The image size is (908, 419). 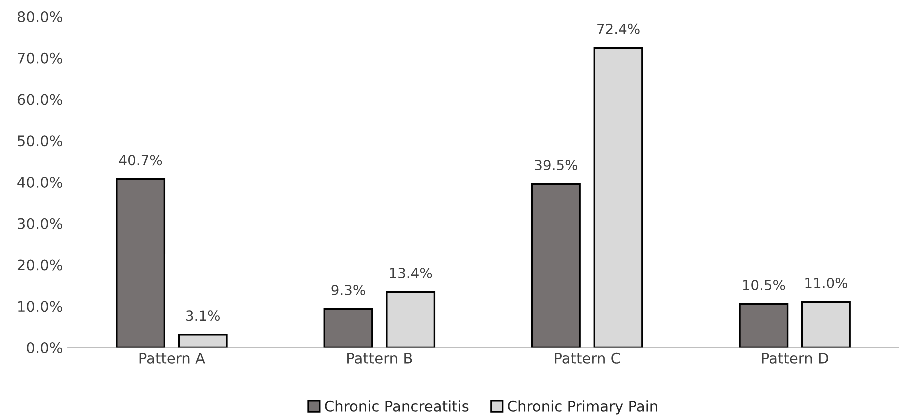 I want to click on data-label: 72.4%, so click(x=619, y=29).